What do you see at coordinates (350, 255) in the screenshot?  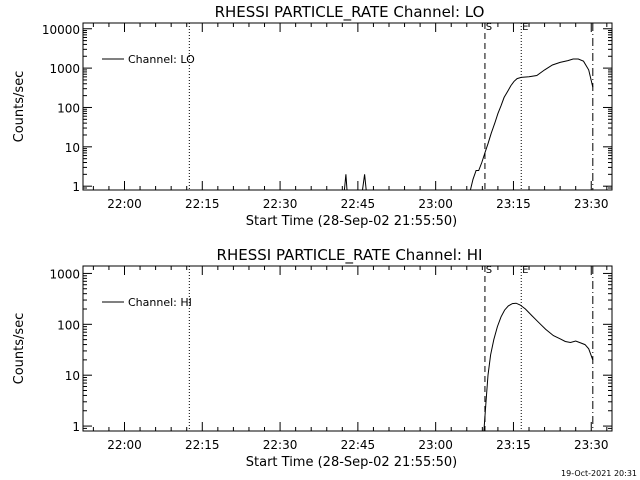 I see `chart-title: RHESSI PARTICLE_RATE Channel: HI` at bounding box center [350, 255].